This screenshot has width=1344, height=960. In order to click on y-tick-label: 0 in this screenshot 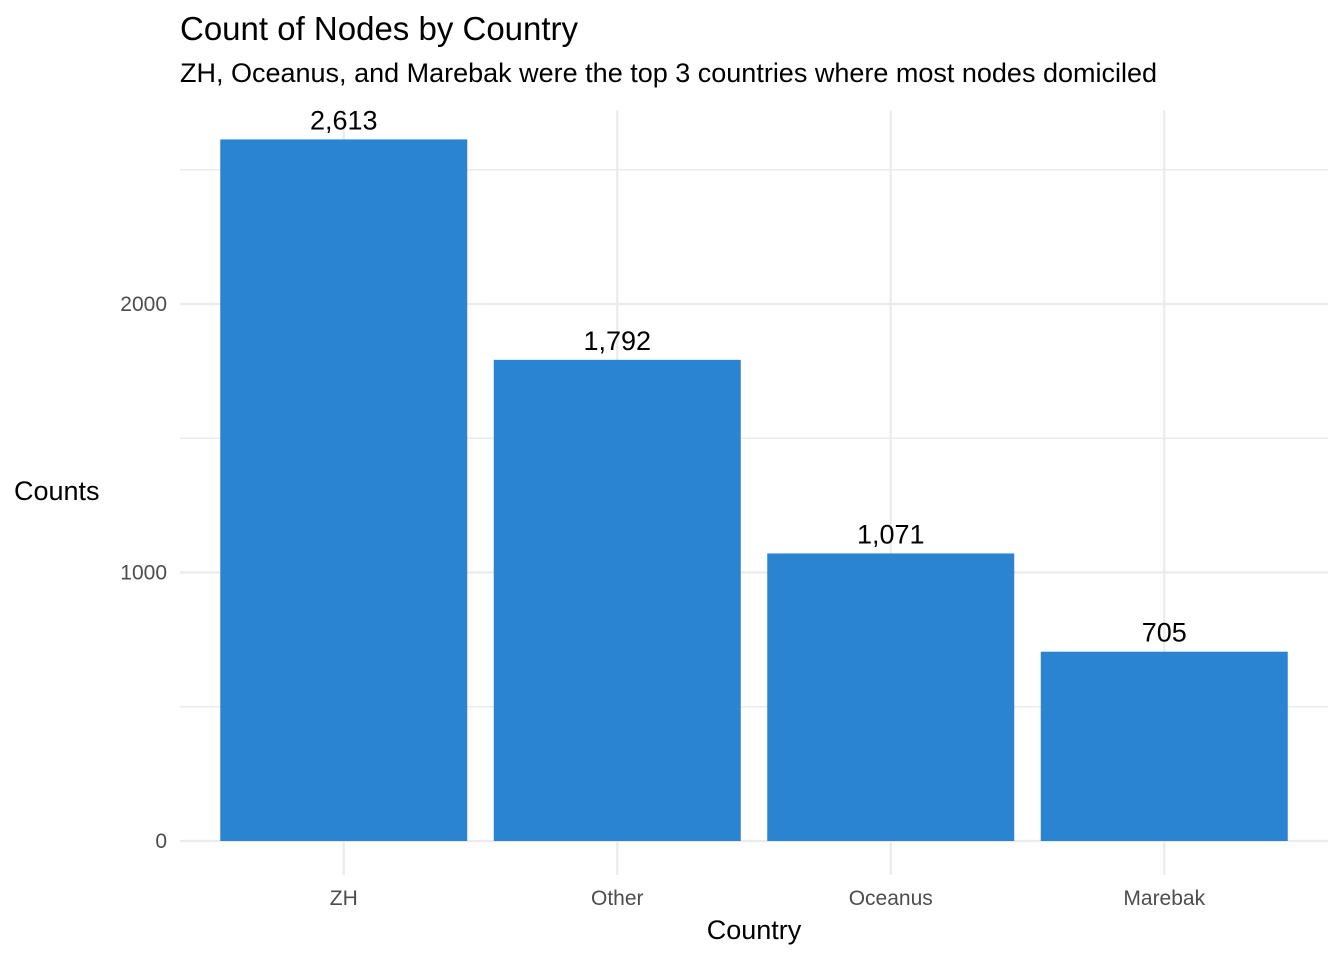, I will do `click(161, 841)`.